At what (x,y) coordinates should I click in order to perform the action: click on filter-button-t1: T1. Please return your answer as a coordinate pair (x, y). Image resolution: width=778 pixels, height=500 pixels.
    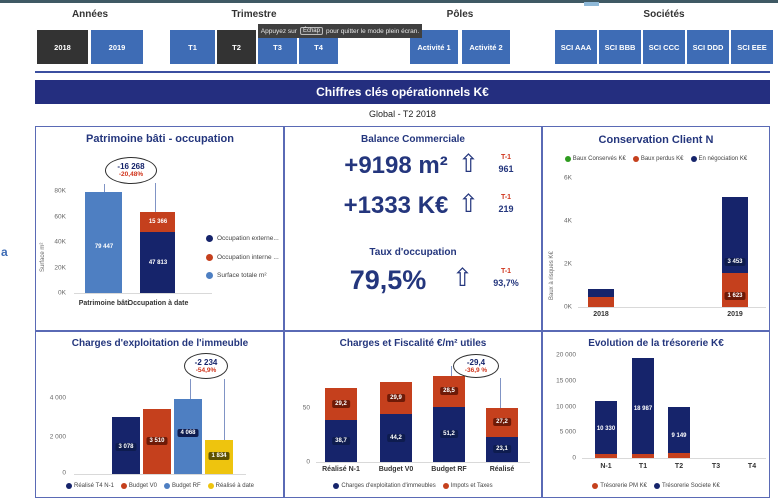
    Looking at the image, I should click on (192, 47).